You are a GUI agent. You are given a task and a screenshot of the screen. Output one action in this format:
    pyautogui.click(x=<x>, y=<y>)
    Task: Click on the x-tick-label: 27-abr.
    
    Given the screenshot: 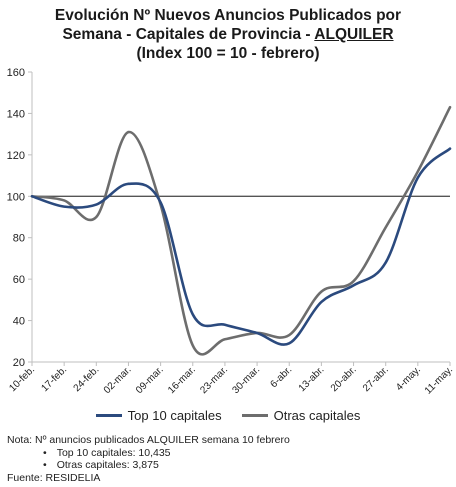 What is the action you would take?
    pyautogui.click(x=376, y=379)
    